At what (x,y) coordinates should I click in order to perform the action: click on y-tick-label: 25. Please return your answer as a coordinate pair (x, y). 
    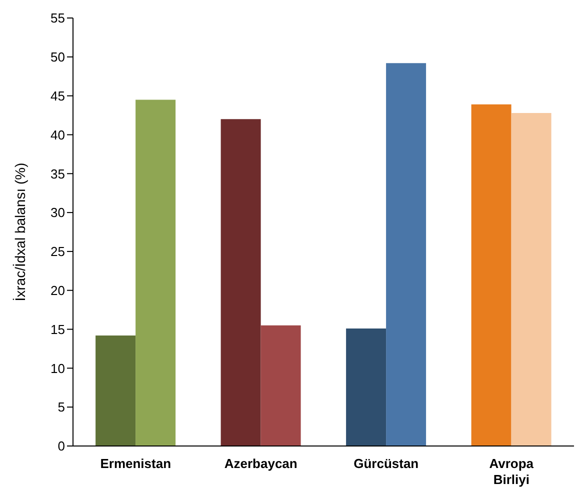
    Looking at the image, I should click on (57, 252).